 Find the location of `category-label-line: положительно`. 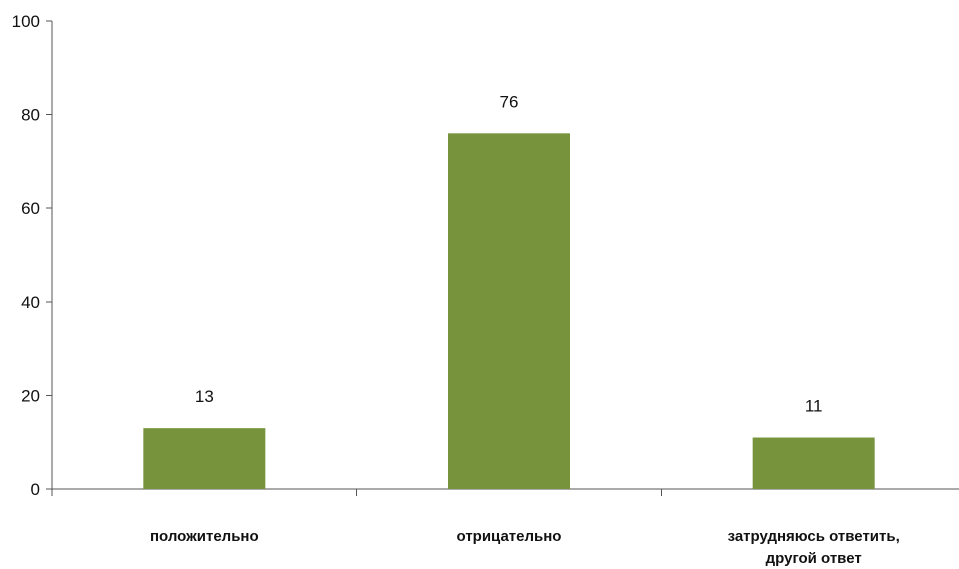

category-label-line: положительно is located at coordinates (204, 536).